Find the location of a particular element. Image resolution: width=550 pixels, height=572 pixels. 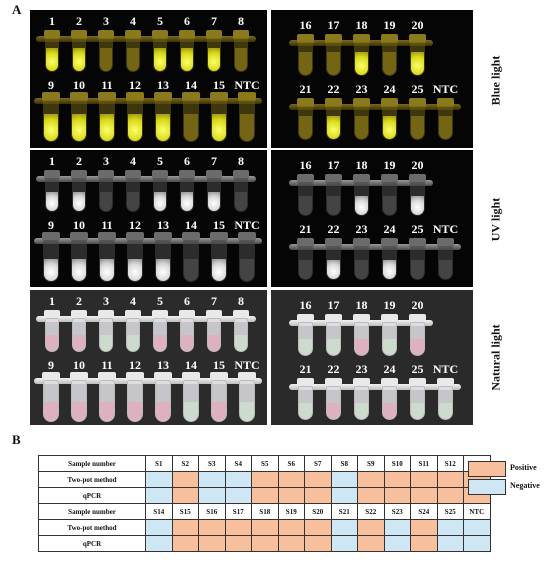

row-label: Two-pot method is located at coordinates (92, 527).